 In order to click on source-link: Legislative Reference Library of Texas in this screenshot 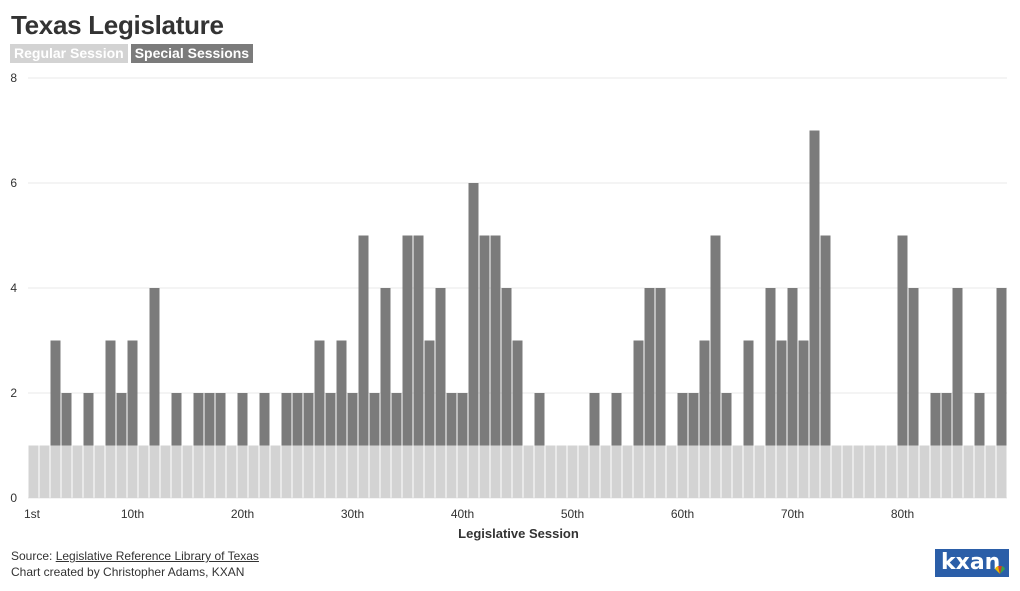, I will do `click(157, 556)`.